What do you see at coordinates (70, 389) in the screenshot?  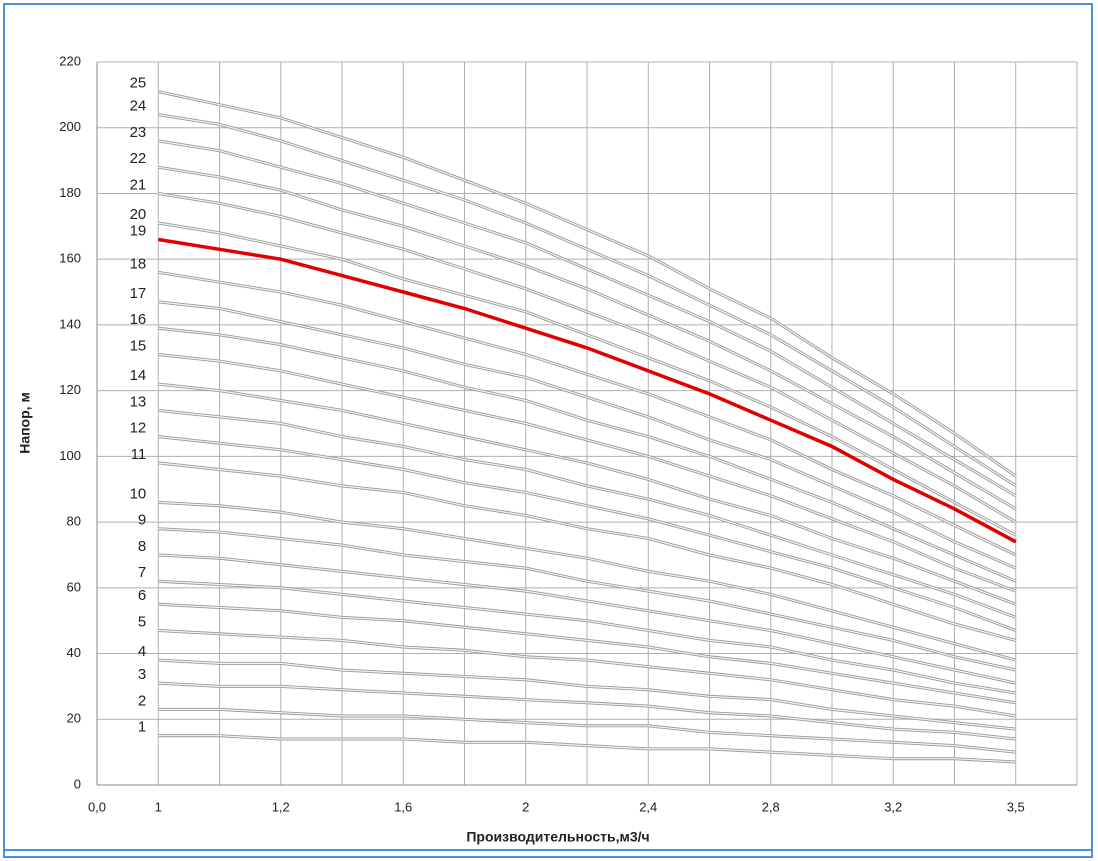 I see `y-tick-label: 120` at bounding box center [70, 389].